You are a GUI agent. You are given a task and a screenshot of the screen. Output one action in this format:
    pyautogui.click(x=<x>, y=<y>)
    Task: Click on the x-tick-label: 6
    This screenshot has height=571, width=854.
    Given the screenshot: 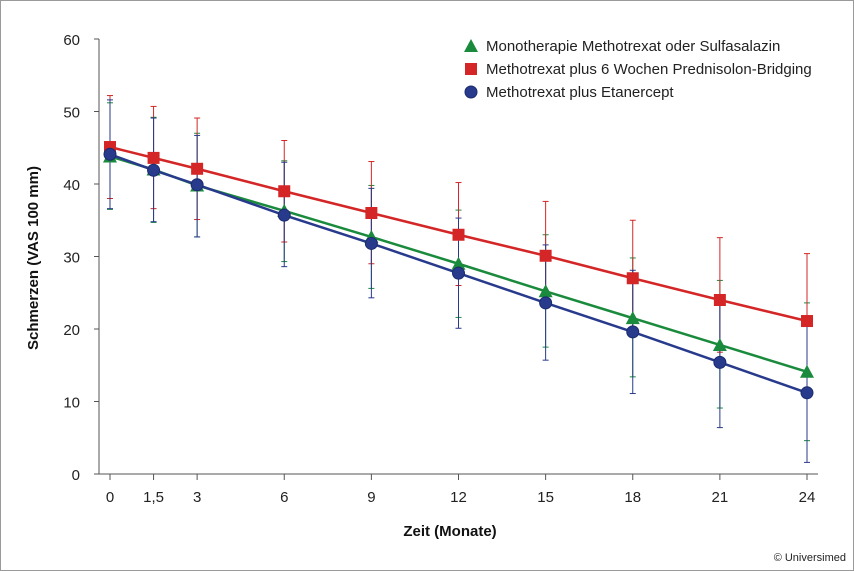 What is the action you would take?
    pyautogui.click(x=284, y=497)
    